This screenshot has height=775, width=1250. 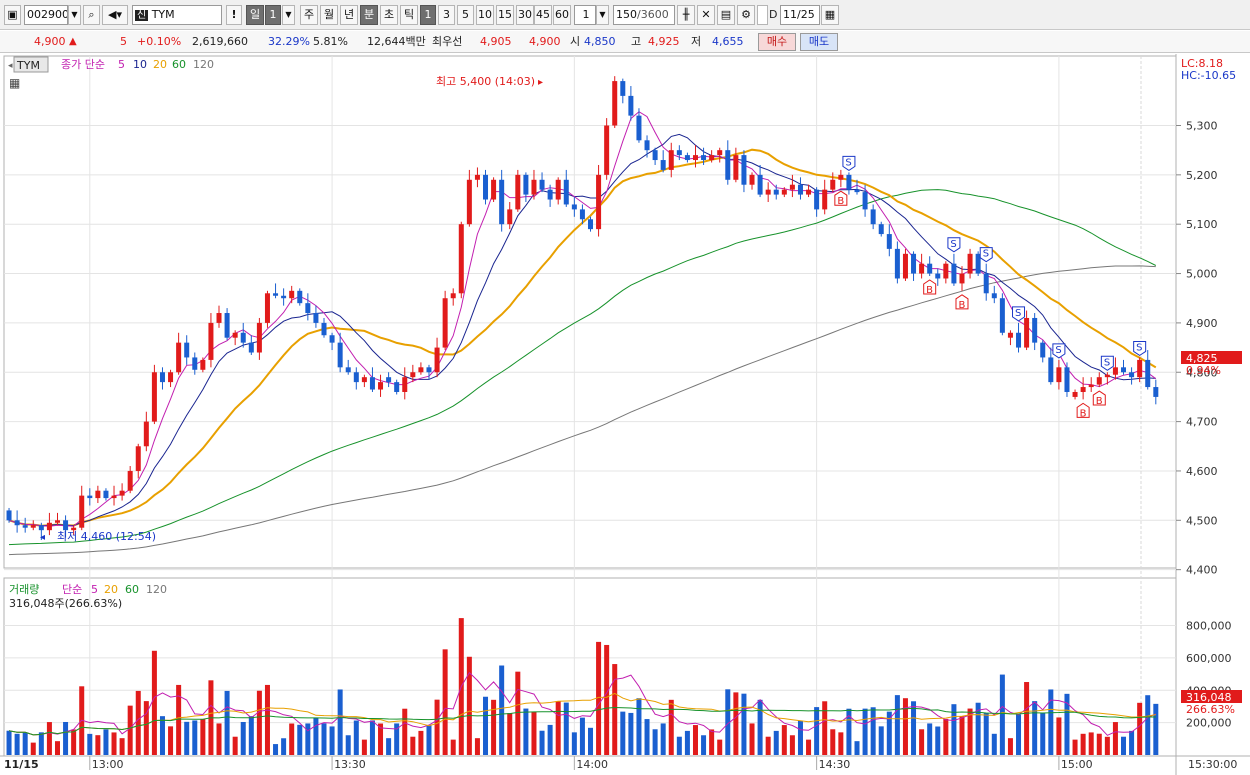 I want to click on volume-tick-label: 600,000, so click(x=1209, y=658).